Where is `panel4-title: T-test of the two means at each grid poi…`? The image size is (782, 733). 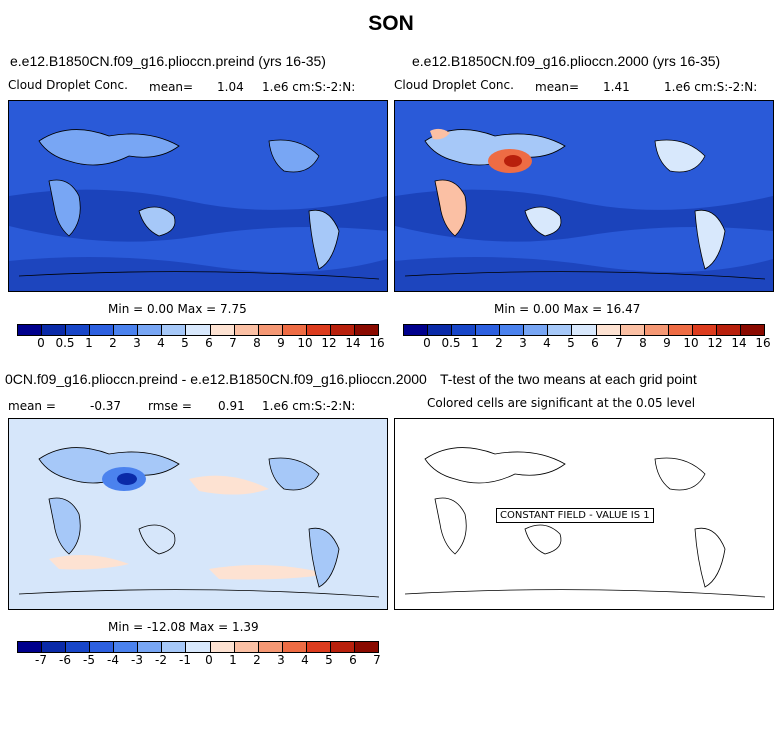
panel4-title: T-test of the two means at each grid poi… is located at coordinates (568, 379).